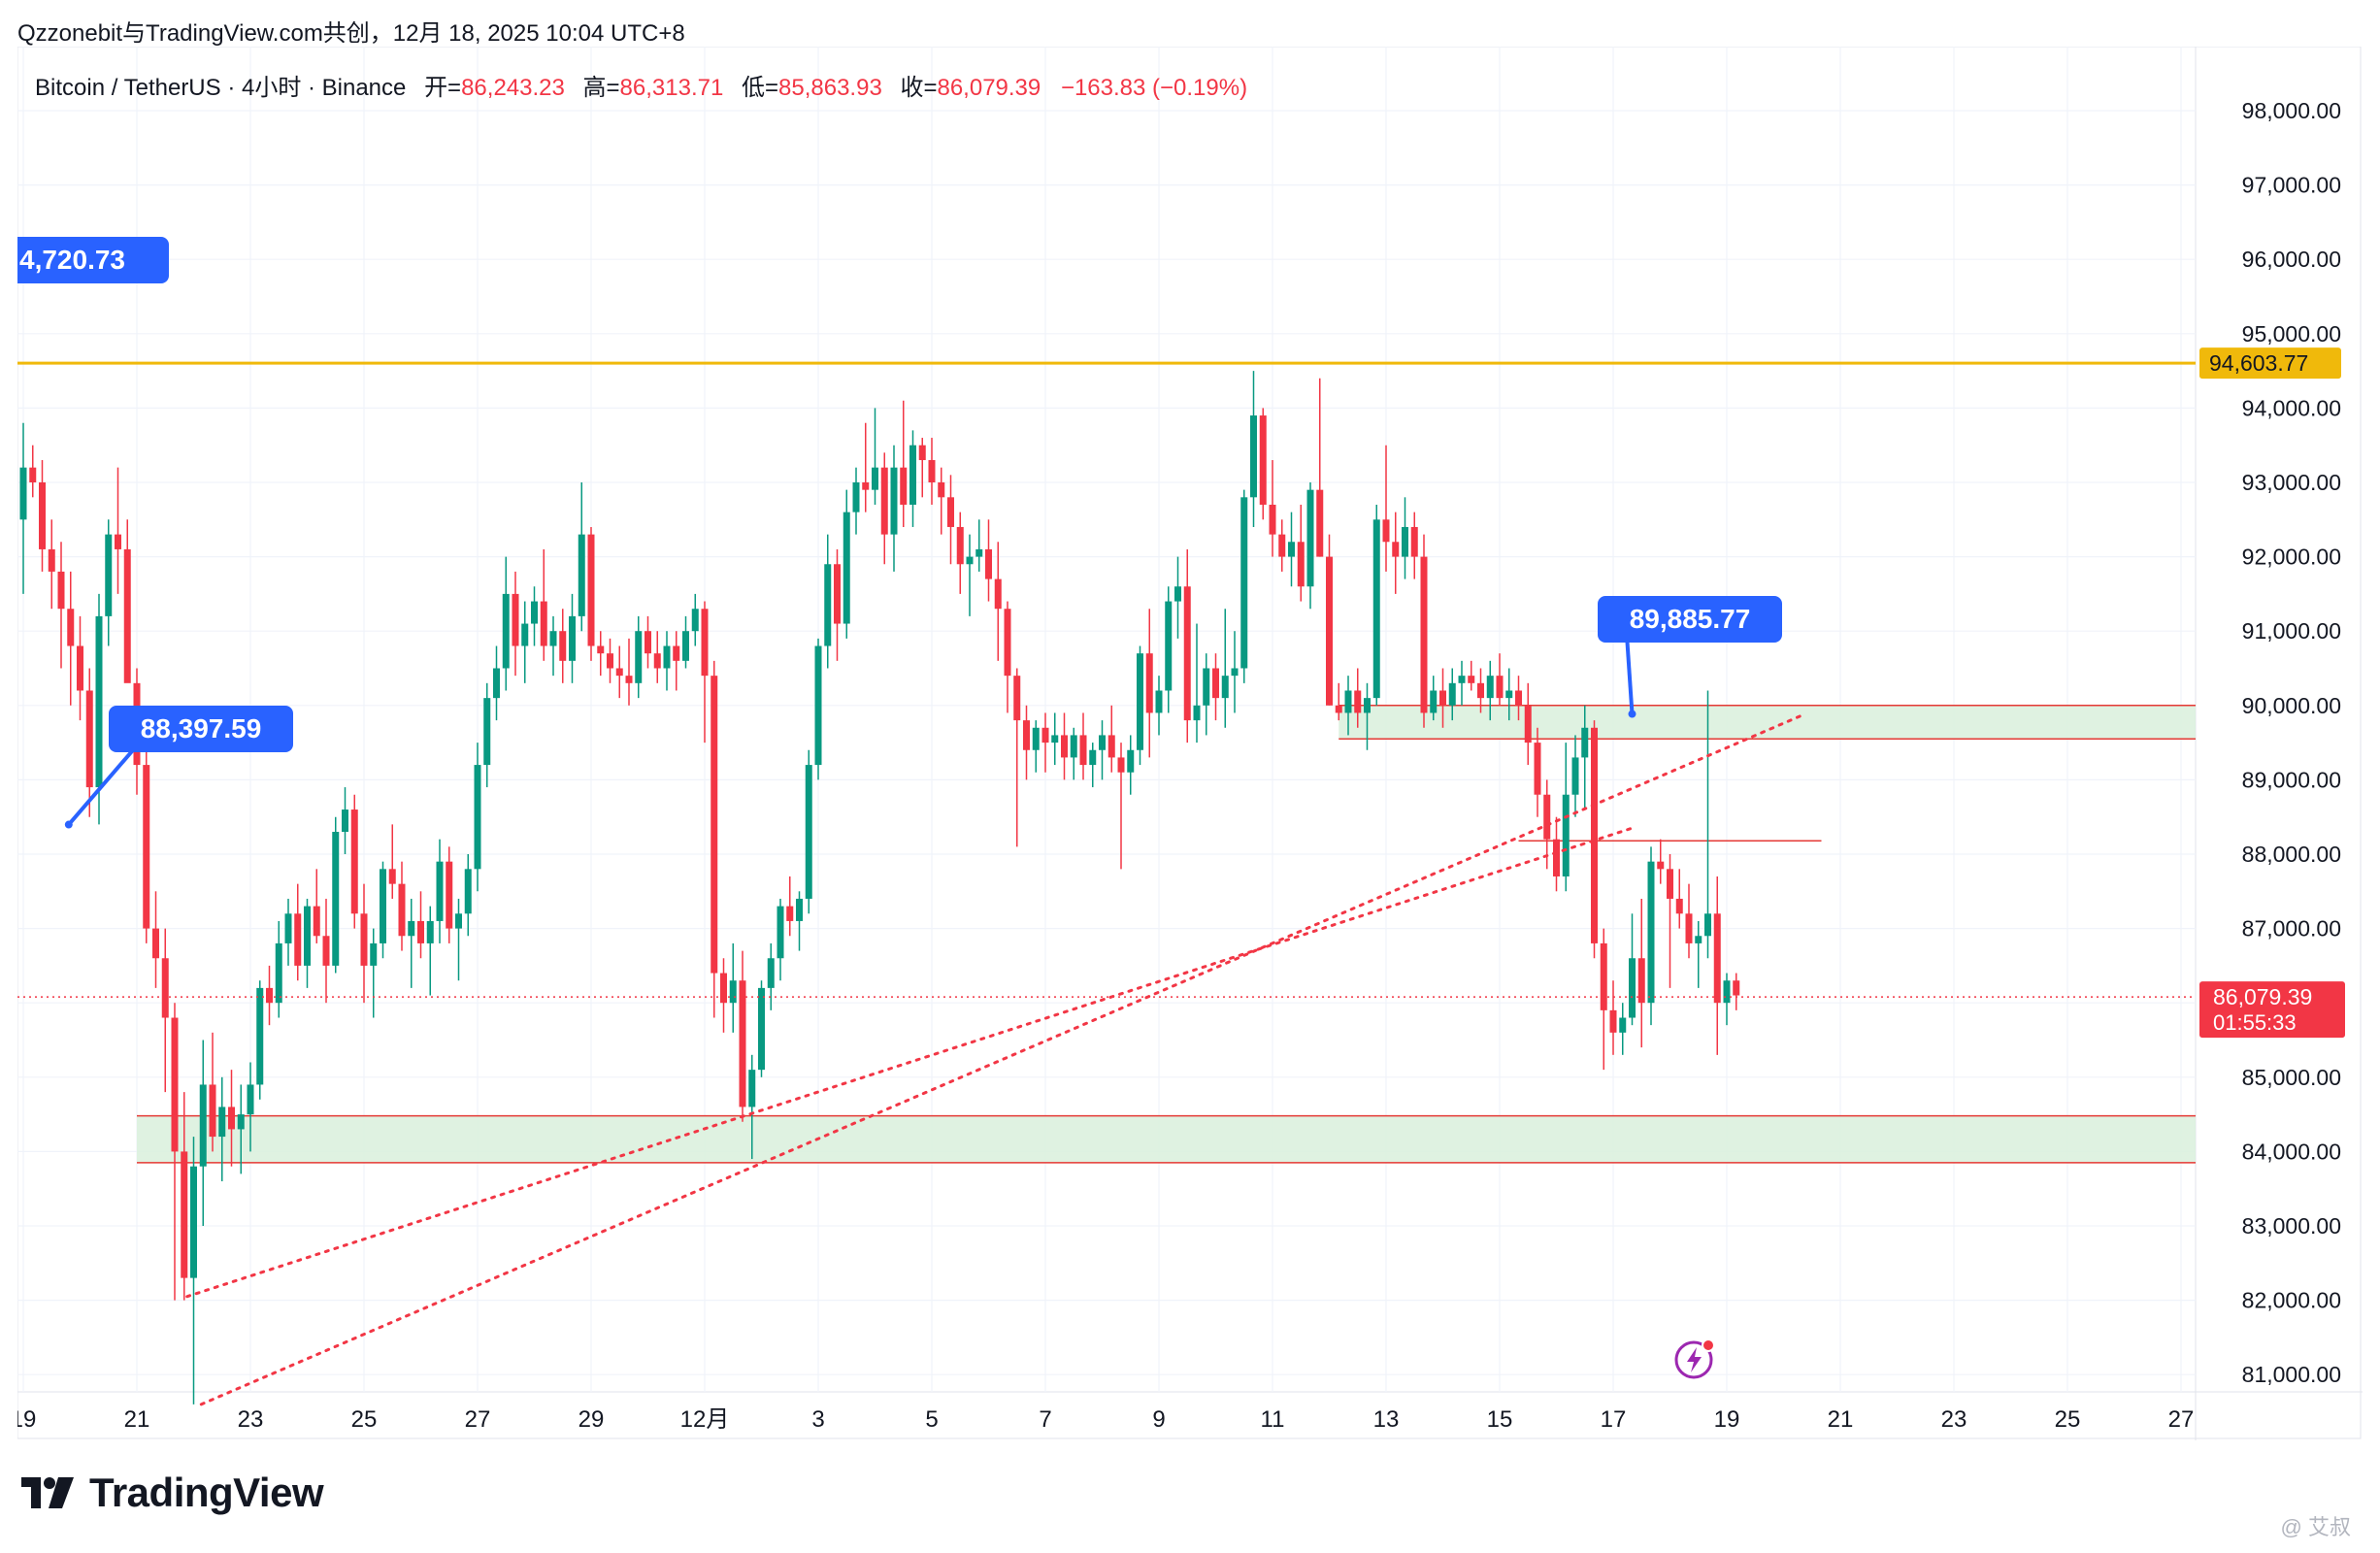 The width and height of the screenshot is (2380, 1553). Describe the element at coordinates (1273, 1420) in the screenshot. I see `time-tick-label: 11` at that location.